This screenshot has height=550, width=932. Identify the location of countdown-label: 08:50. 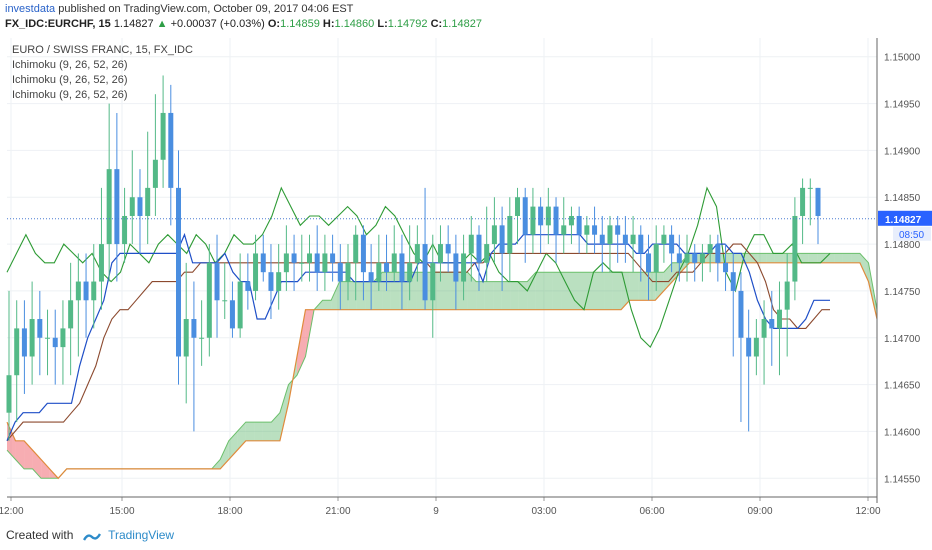
(911, 235).